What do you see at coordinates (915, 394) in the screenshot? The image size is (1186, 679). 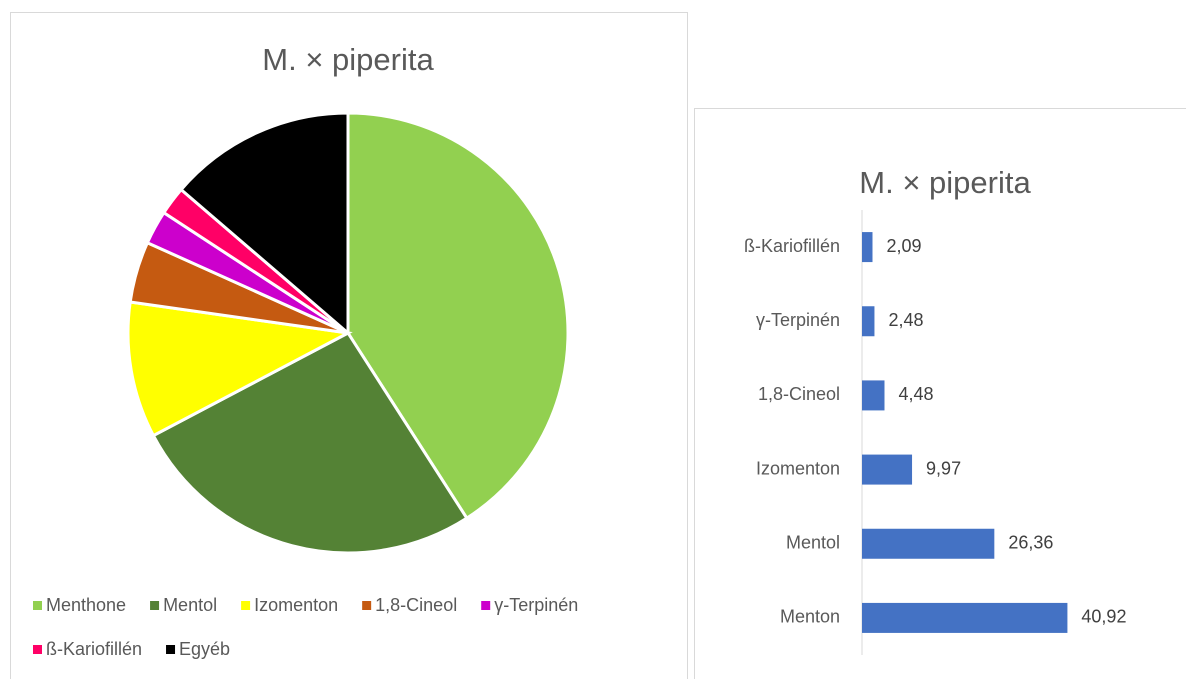 I see `value-label: 4,48` at bounding box center [915, 394].